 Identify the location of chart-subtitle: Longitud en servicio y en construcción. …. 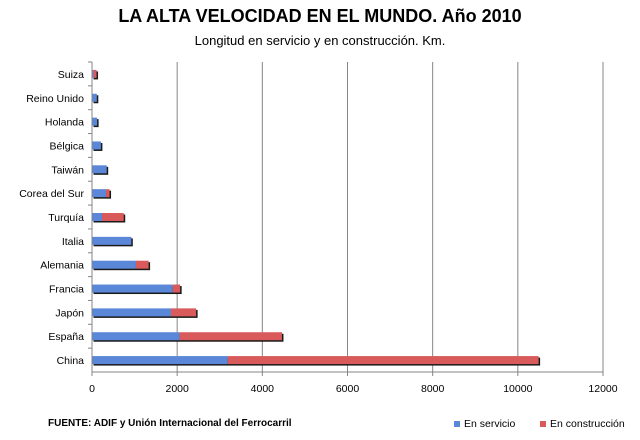
(320, 40).